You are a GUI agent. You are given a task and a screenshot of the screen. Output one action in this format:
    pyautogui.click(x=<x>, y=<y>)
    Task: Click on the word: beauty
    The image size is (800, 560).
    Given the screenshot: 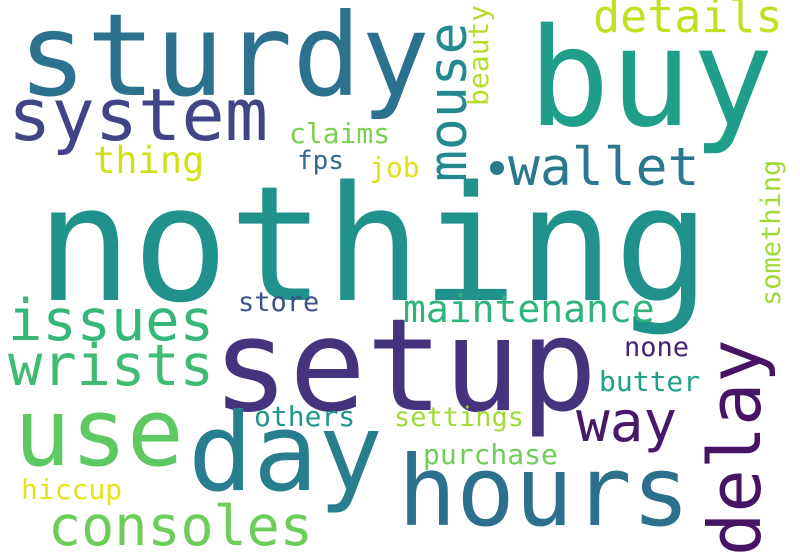 What is the action you would take?
    pyautogui.click(x=478, y=55)
    